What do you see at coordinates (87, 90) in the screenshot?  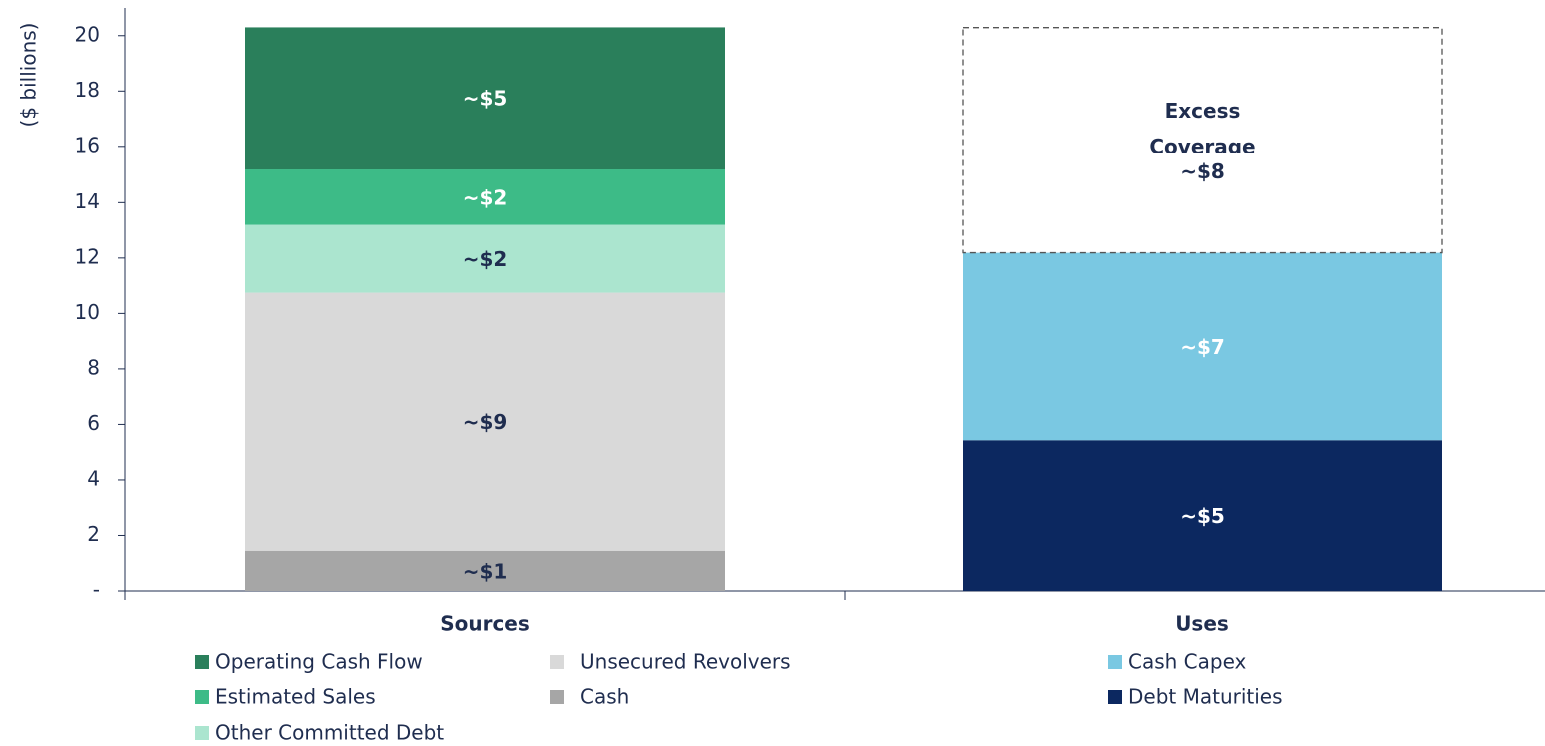 I see `y-tick-label: 18` at bounding box center [87, 90].